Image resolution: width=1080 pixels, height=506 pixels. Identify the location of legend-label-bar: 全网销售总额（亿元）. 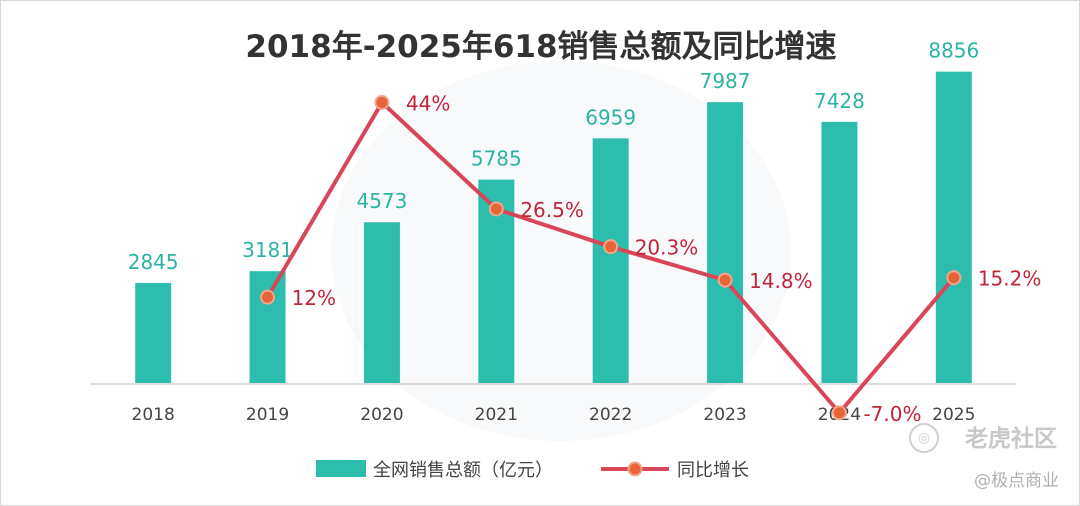
(463, 470).